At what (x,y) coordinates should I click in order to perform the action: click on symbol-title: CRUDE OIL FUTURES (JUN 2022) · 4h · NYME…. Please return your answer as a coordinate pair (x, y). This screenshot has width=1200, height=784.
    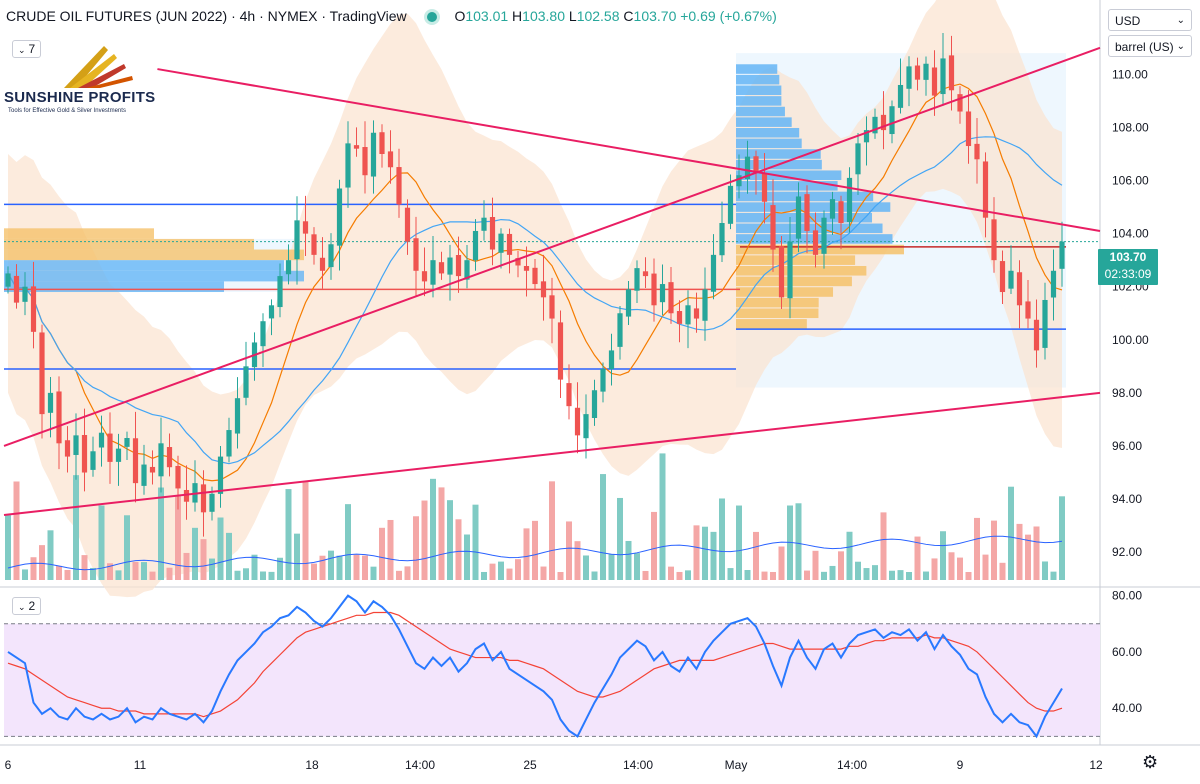
    Looking at the image, I should click on (206, 16).